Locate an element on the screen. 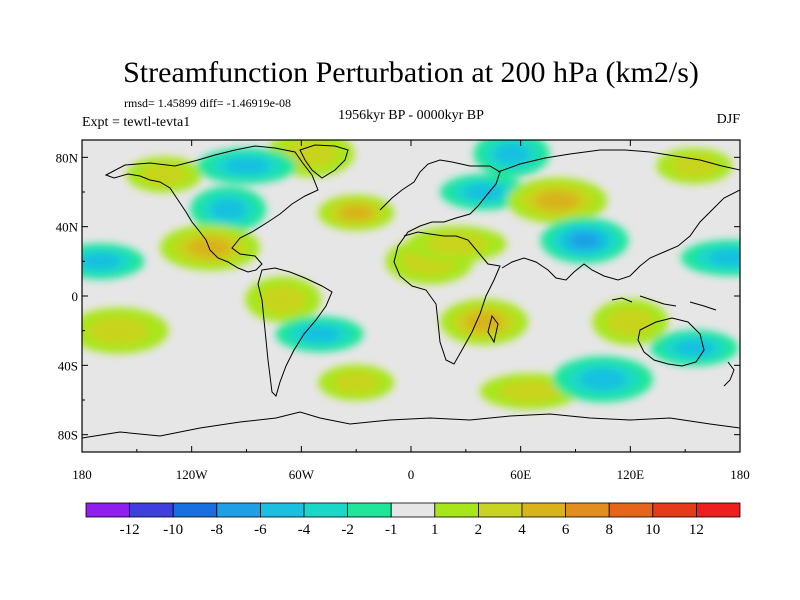 The height and width of the screenshot is (600, 800). europe-africa-coastline is located at coordinates (440, 262).